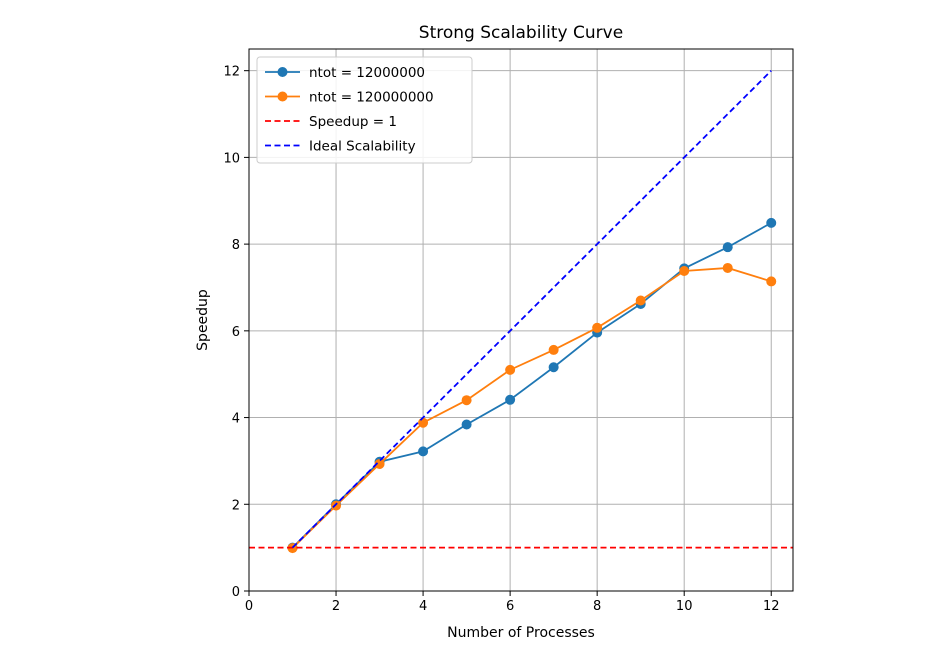  What do you see at coordinates (371, 98) in the screenshot?
I see `legend-label-1: ntot = 120000000` at bounding box center [371, 98].